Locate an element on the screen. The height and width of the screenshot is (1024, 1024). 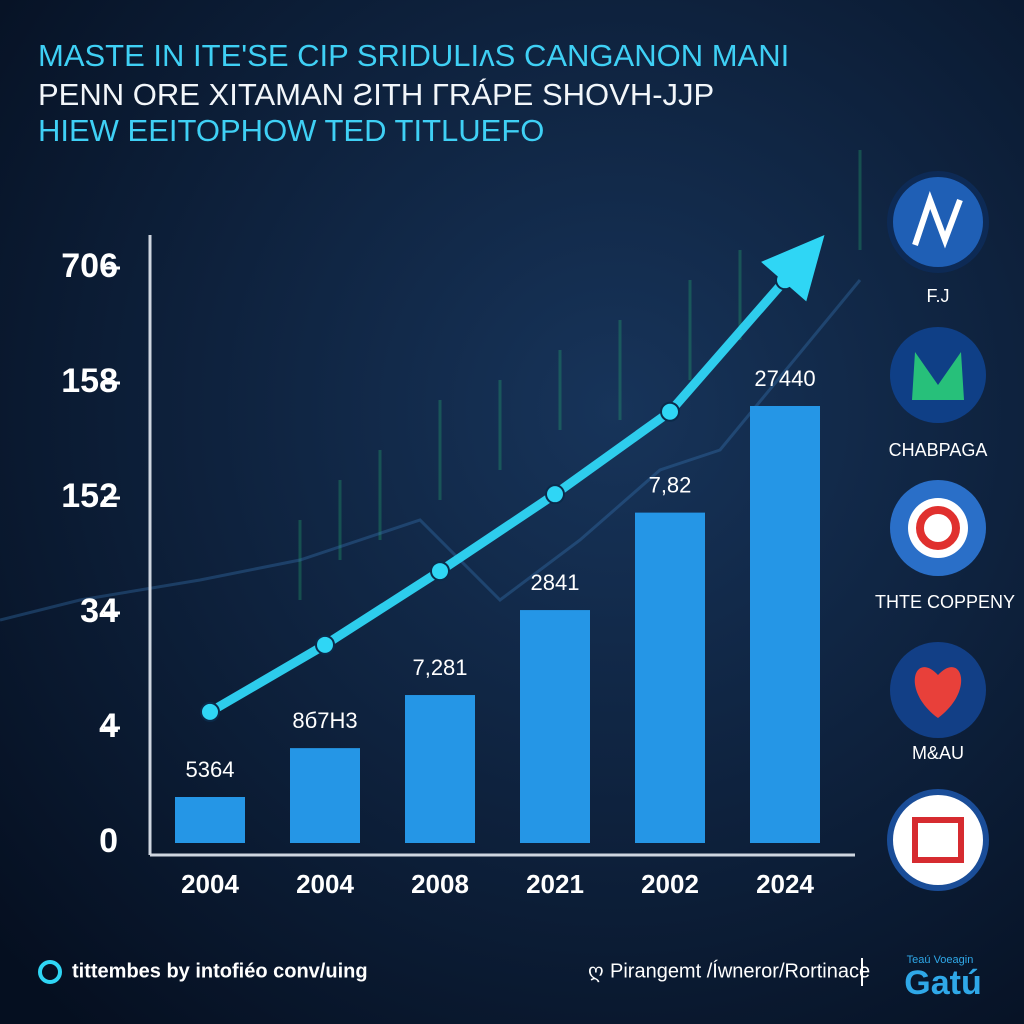
title-line: HIEW EEITOPHOW TED TITLUEFO is located at coordinates (291, 130).